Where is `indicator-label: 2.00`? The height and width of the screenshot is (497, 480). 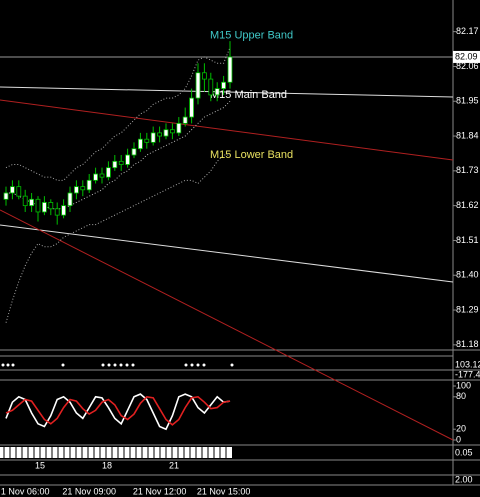
indicator-label: 2.00 is located at coordinates (464, 479).